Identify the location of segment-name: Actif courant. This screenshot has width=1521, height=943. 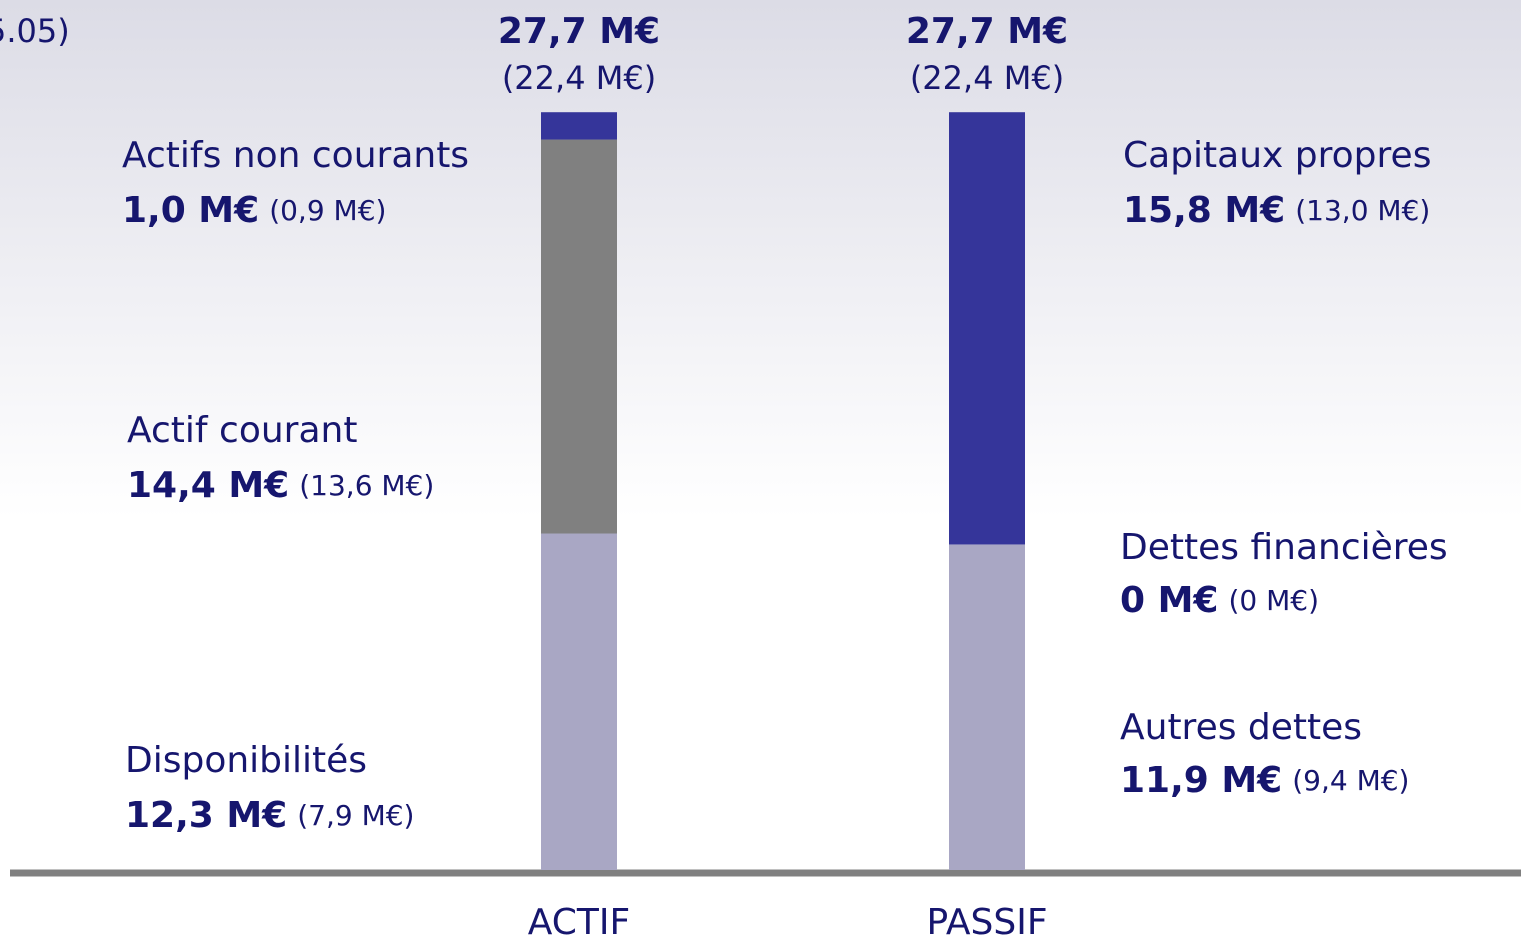
(242, 430).